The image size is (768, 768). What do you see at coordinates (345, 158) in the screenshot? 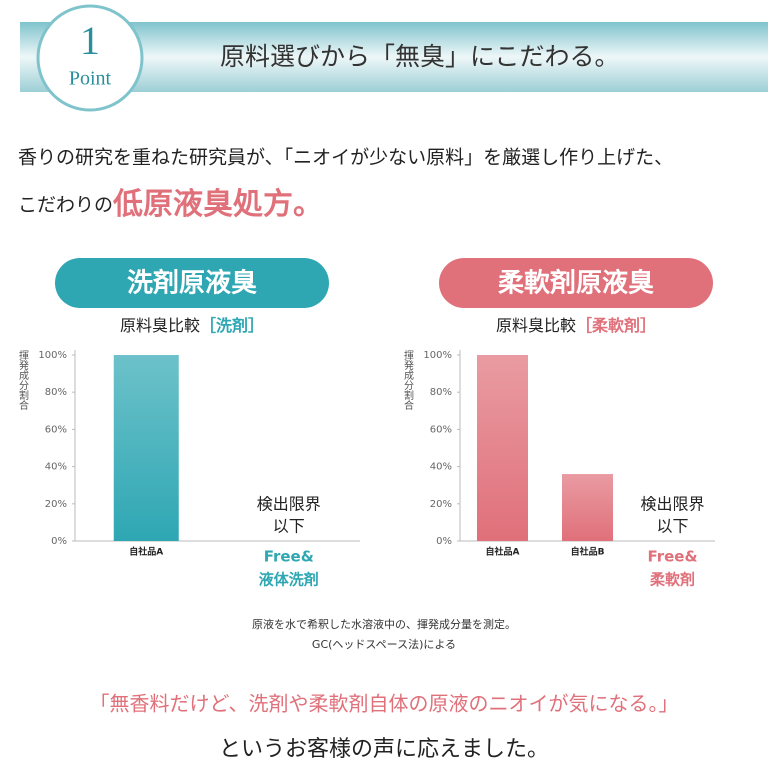
I see `intro-line: 香りの研究を重ねた研究員が、「ニオイが少ない原料」を厳選し作り上げた、` at bounding box center [345, 158].